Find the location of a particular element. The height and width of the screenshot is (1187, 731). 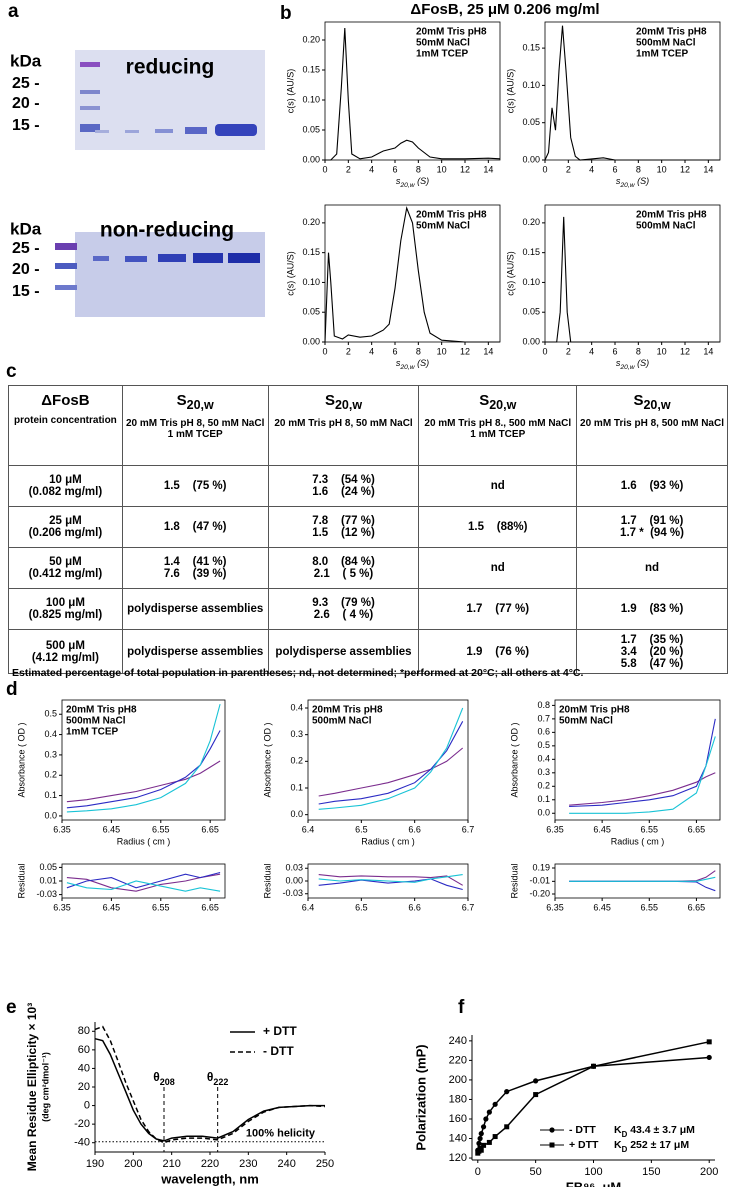

y-tick-label: 0.0 is located at coordinates (50, 815).